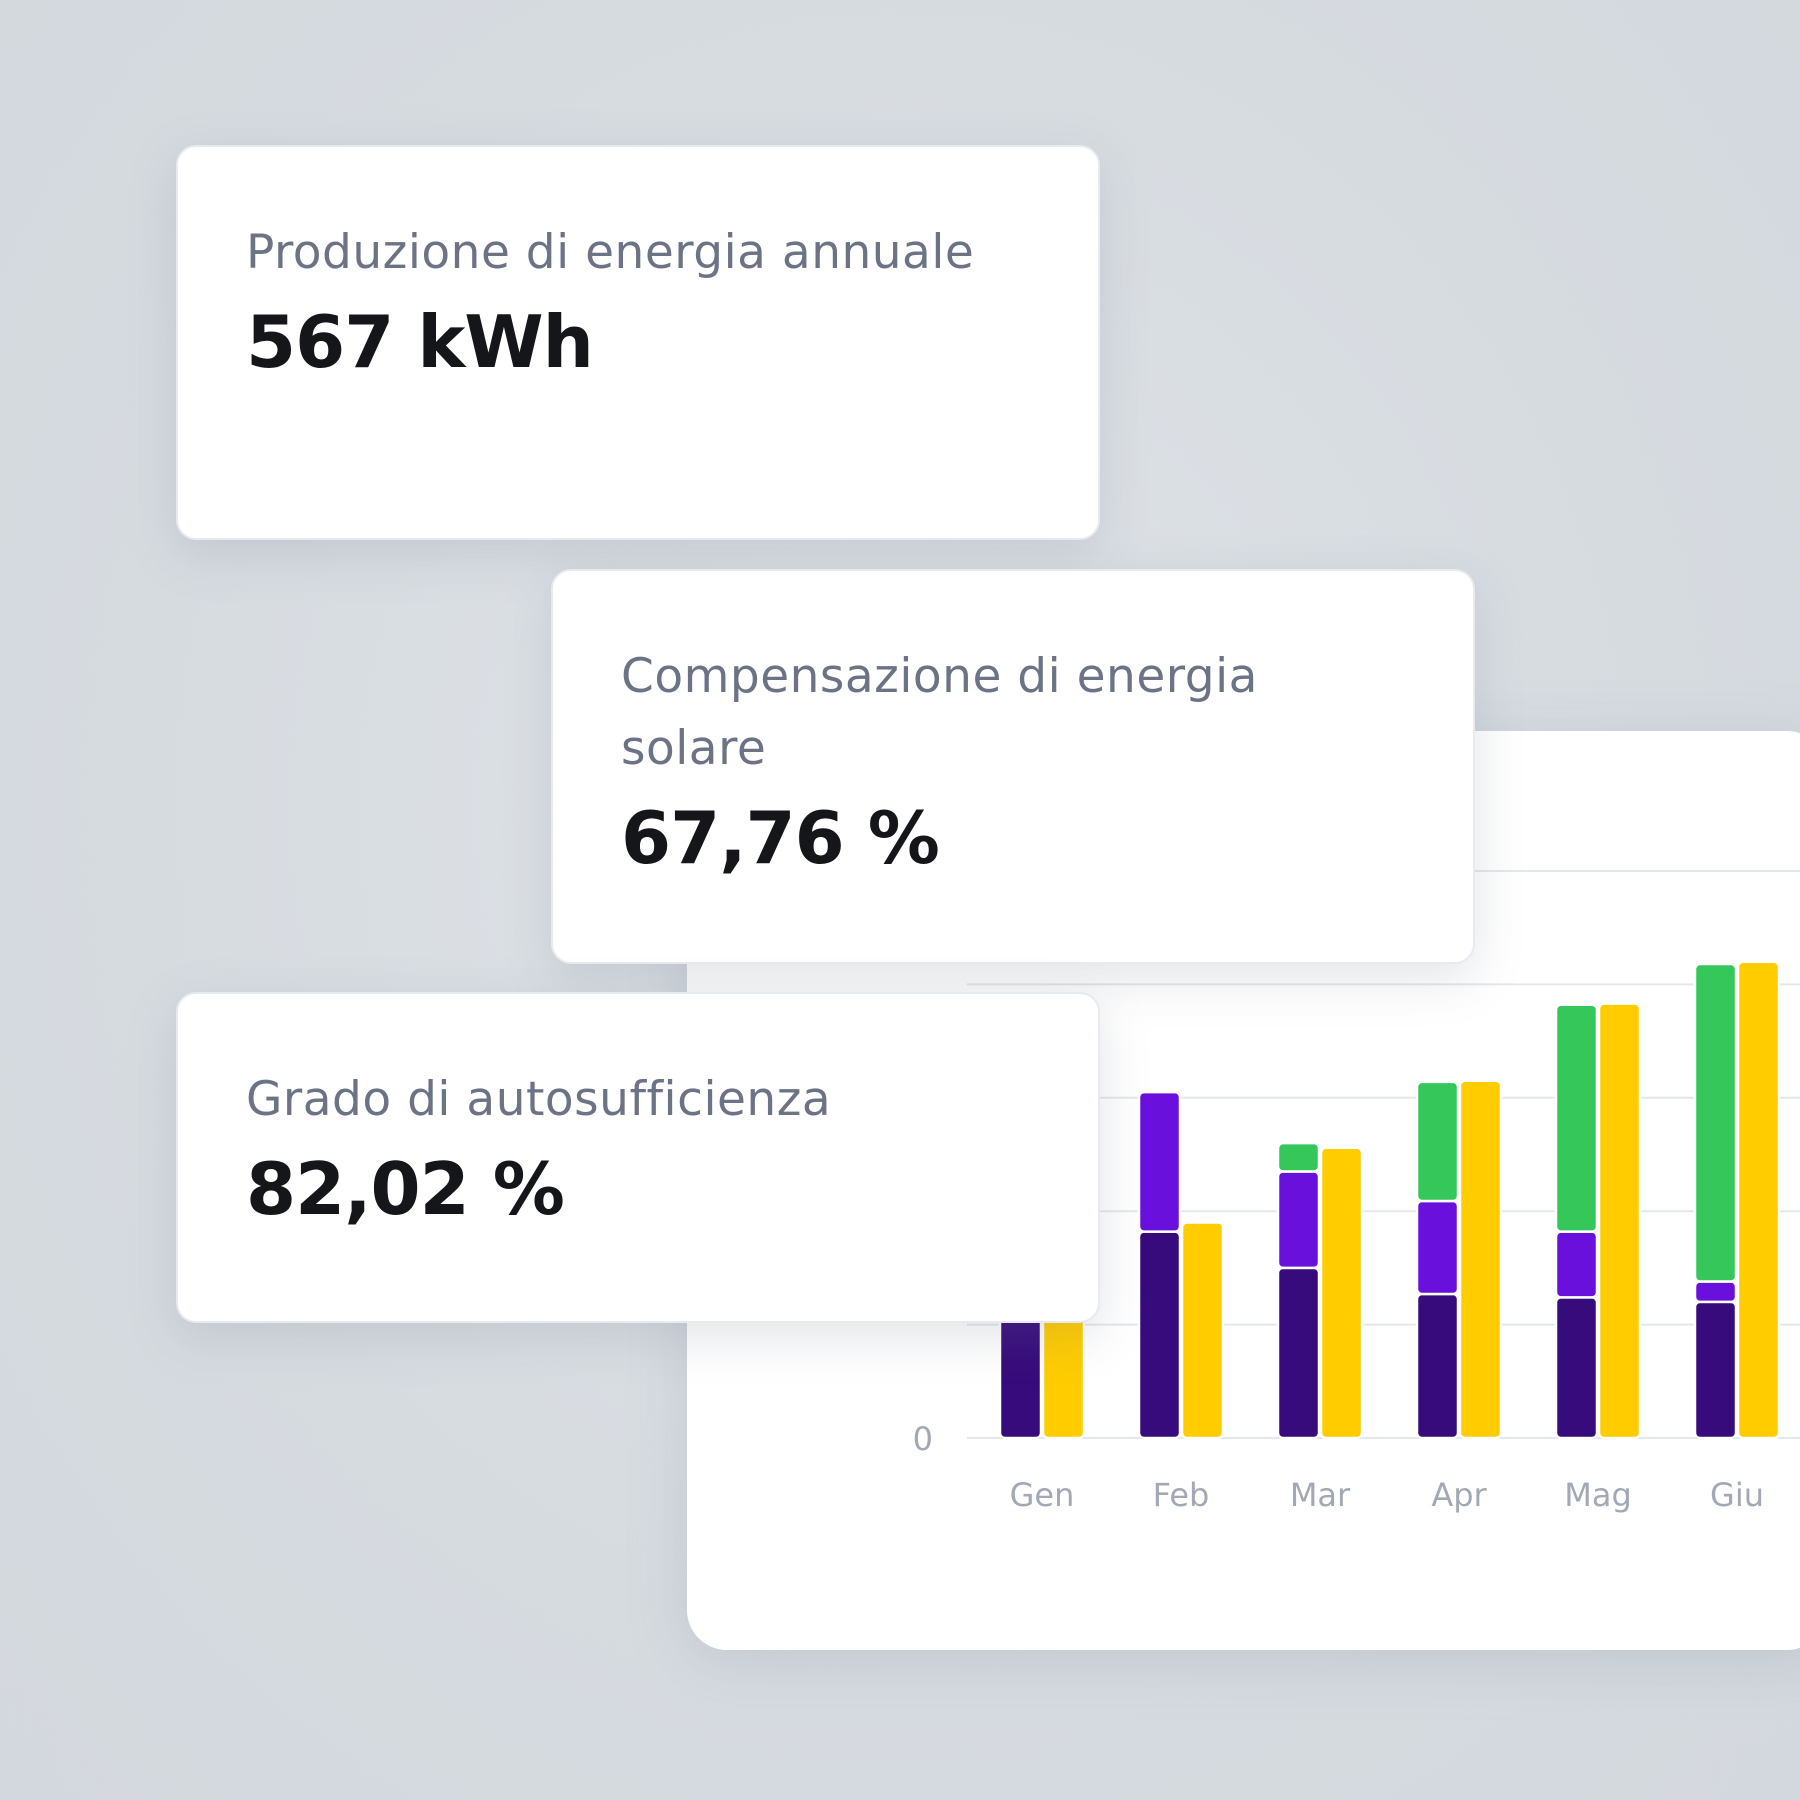 This screenshot has width=1800, height=1800. I want to click on solar-energy-compensation-value: 67,76 %, so click(780, 838).